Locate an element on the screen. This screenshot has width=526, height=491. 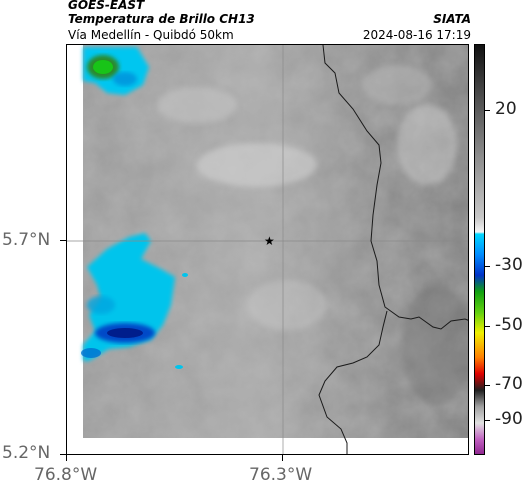
x-tick-label: 76.3°W is located at coordinates (281, 475).